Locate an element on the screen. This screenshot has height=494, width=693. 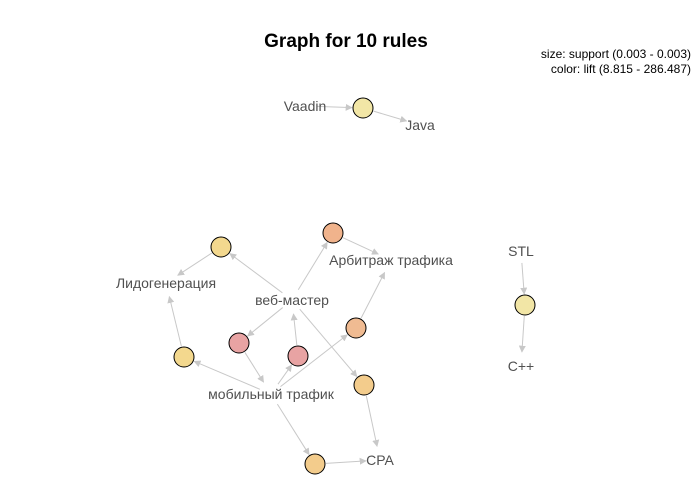
edge-vebmaster-to-r8 is located at coordinates (328, 343).